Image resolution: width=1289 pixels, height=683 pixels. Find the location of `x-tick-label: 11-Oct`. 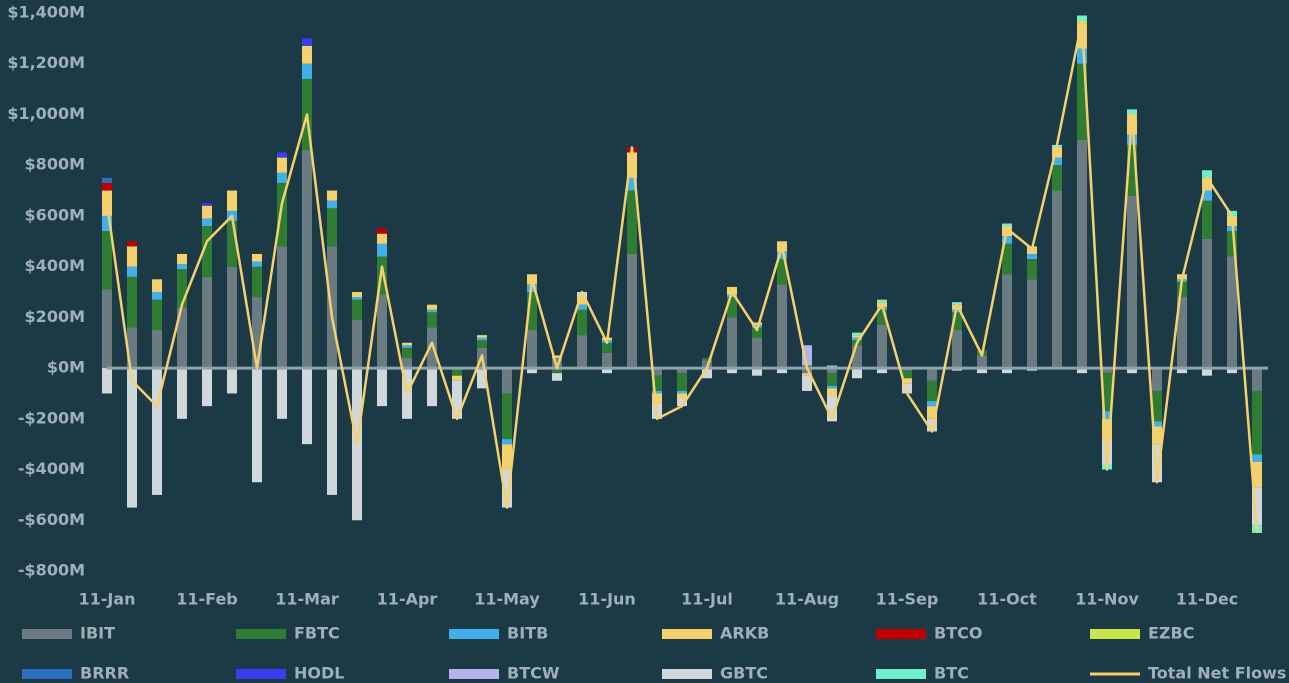

x-tick-label: 11-Oct is located at coordinates (1007, 599).